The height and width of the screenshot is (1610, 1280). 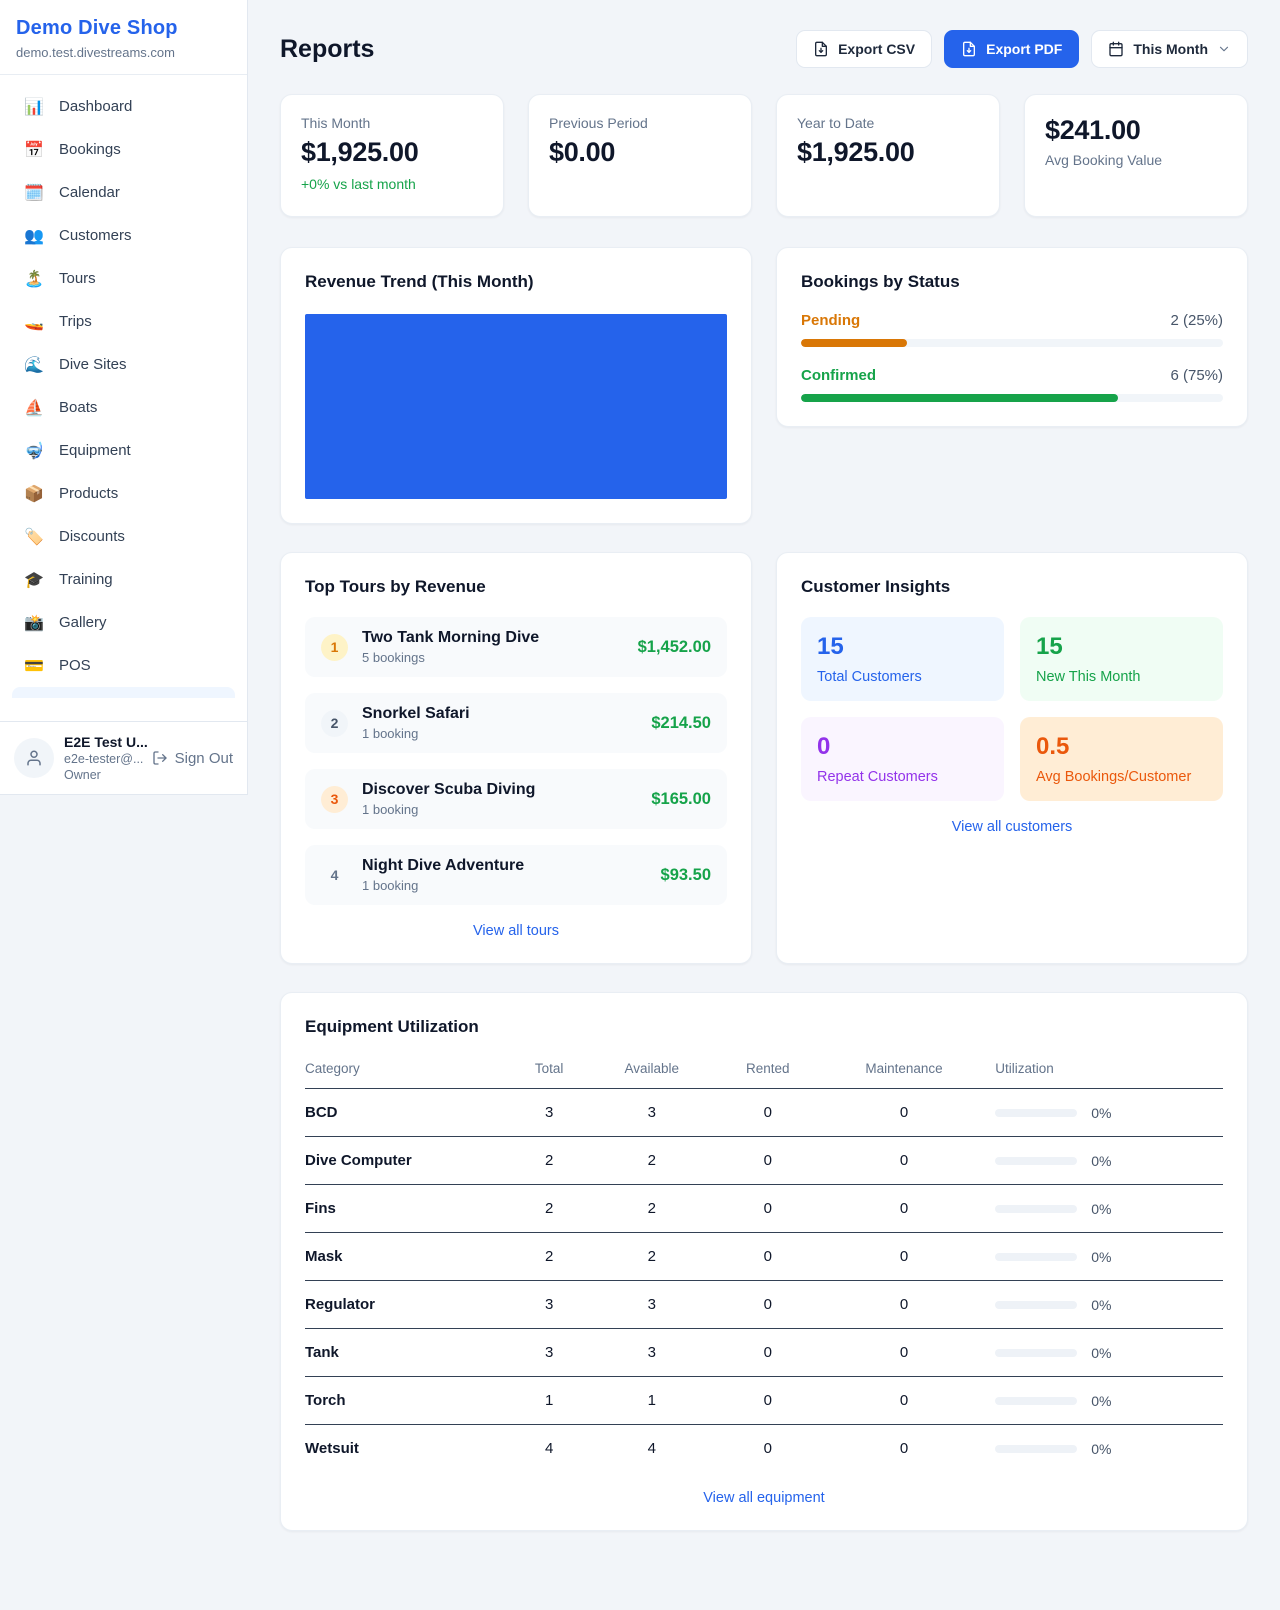 I want to click on sidebar-item-label: Boats, so click(x=78, y=407).